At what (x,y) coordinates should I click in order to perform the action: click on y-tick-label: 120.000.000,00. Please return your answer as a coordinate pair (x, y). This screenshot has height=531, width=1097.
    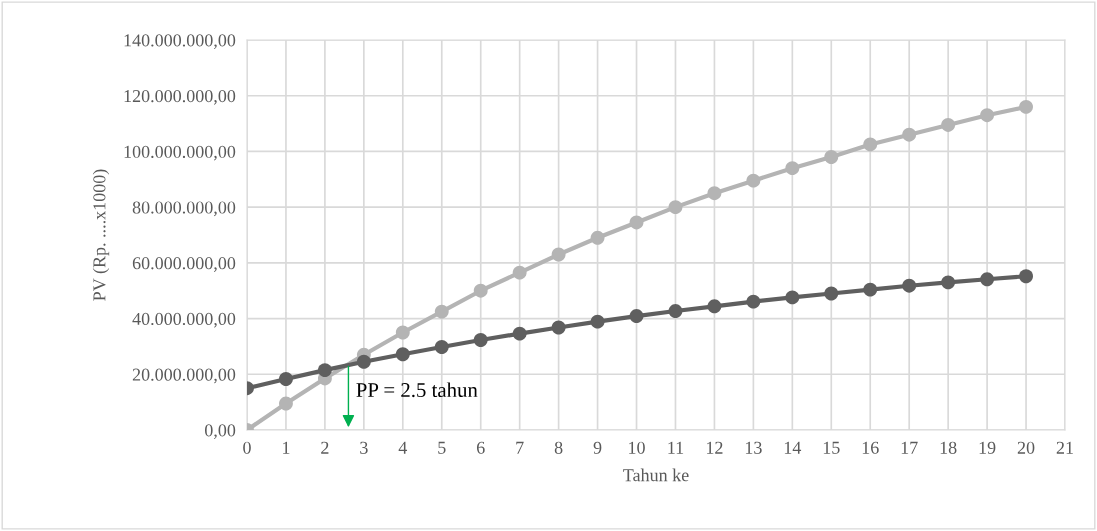
    Looking at the image, I should click on (180, 97).